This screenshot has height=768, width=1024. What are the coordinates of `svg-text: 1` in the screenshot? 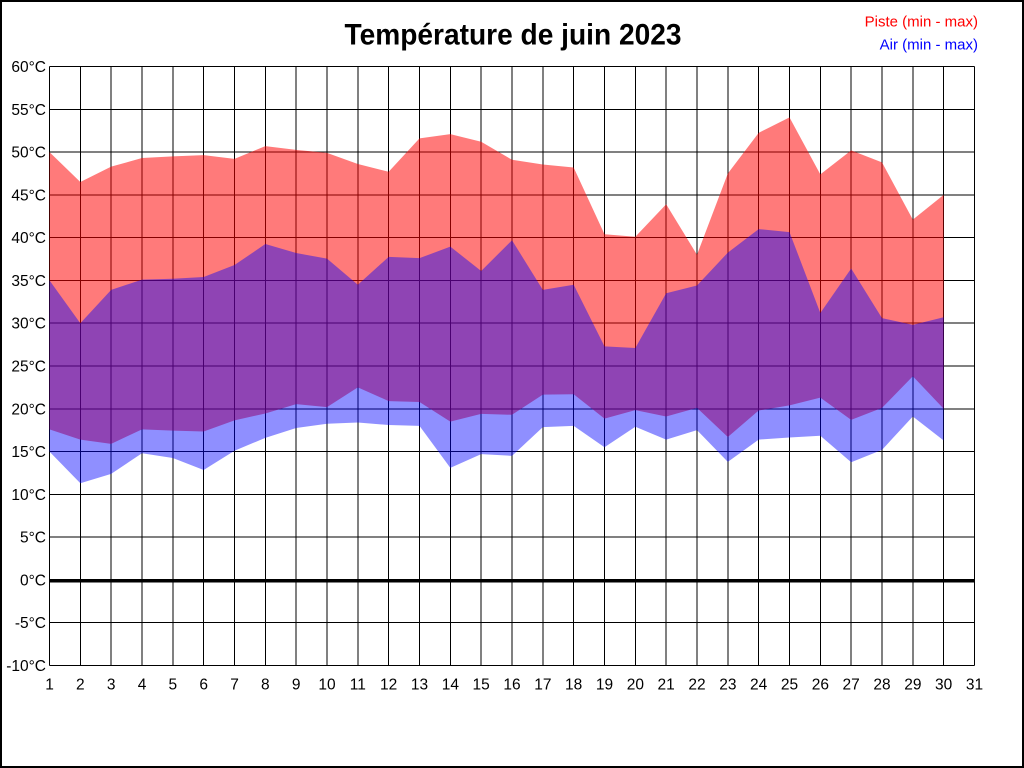 It's located at (49, 685).